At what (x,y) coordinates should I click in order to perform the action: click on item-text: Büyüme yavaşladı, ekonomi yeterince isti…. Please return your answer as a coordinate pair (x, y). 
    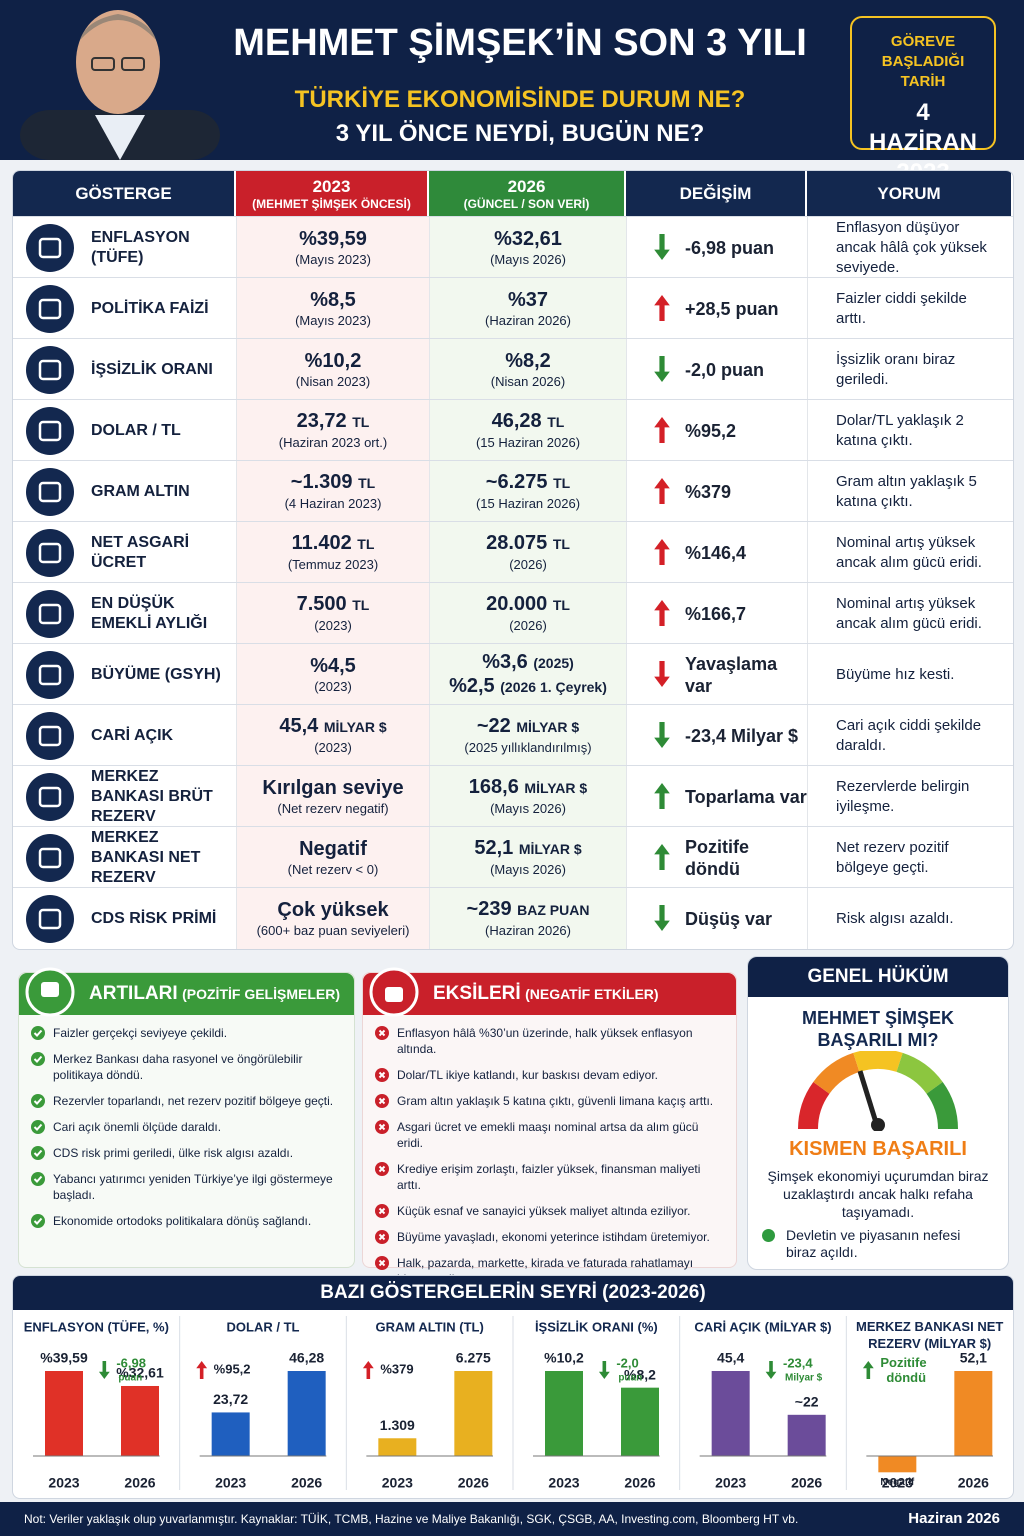
    Looking at the image, I should click on (553, 1237).